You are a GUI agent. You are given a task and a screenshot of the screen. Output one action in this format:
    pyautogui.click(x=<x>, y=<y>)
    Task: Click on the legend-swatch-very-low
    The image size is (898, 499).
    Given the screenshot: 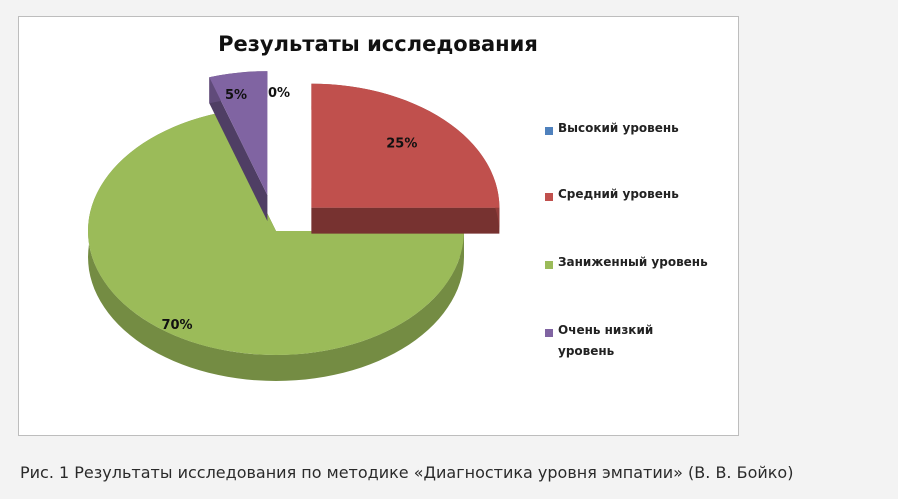 What is the action you would take?
    pyautogui.click(x=549, y=333)
    